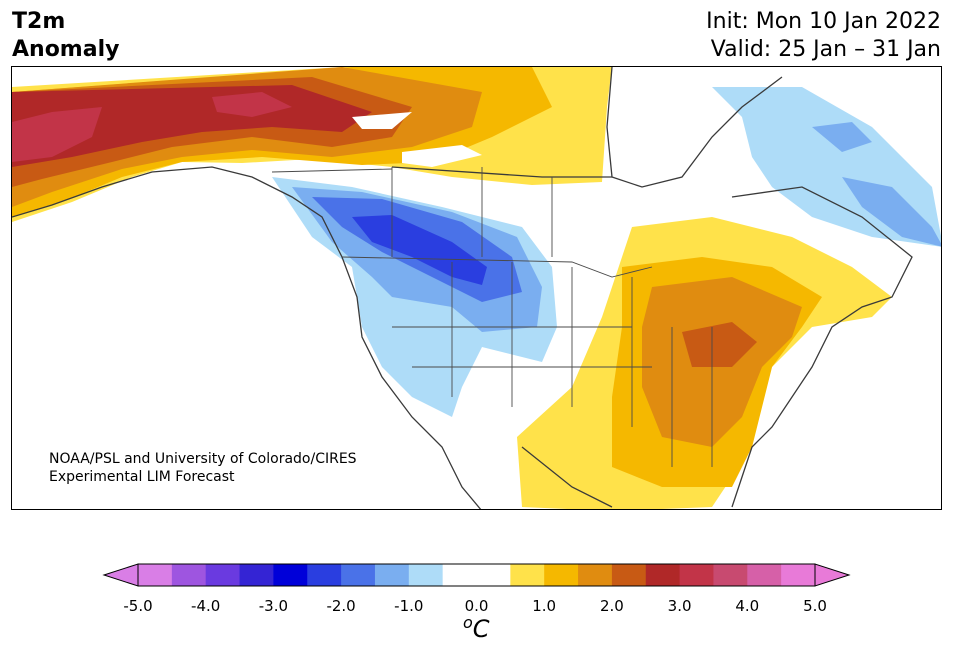 Image resolution: width=953 pixels, height=655 pixels. I want to click on units-label: oC, so click(476, 628).